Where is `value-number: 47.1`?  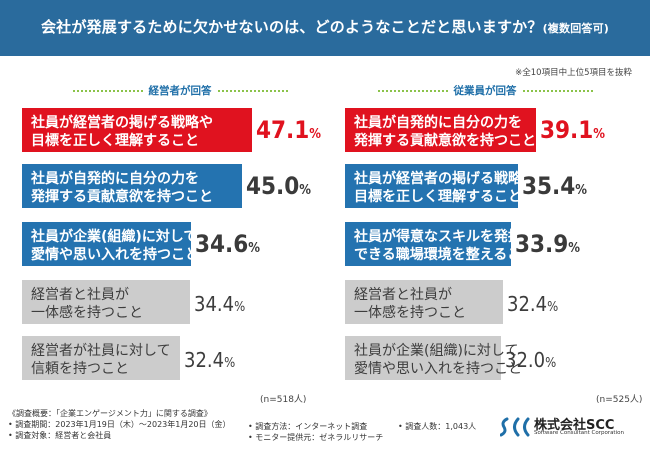 value-number: 47.1 is located at coordinates (283, 130).